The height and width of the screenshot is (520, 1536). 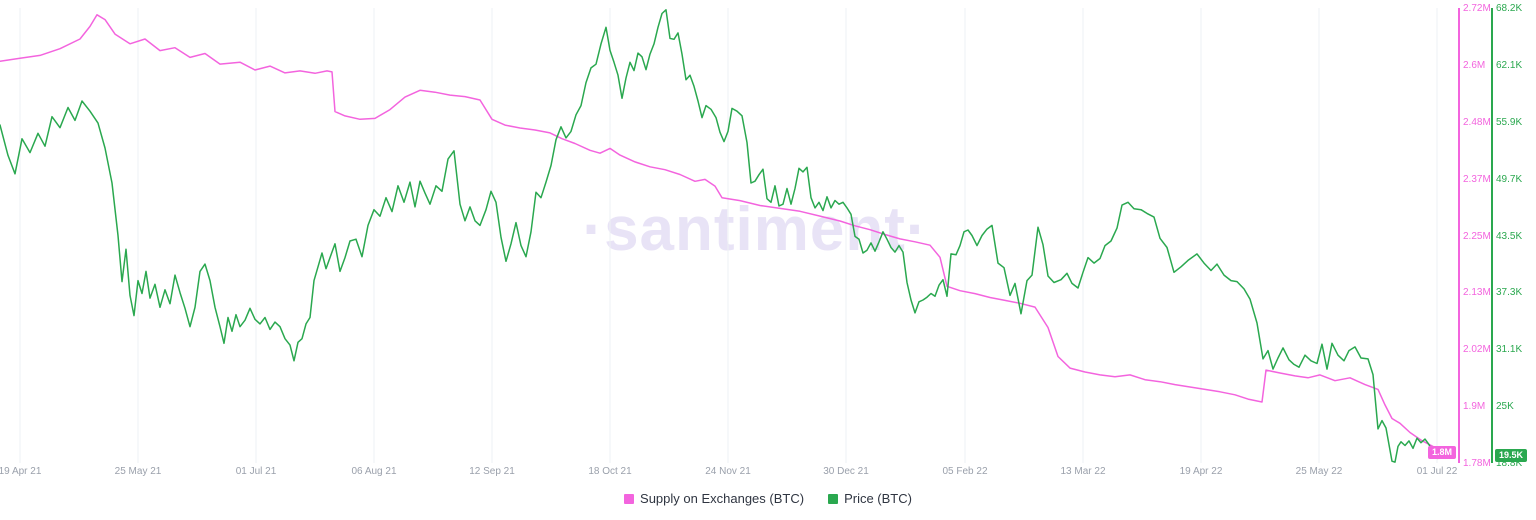 What do you see at coordinates (878, 498) in the screenshot?
I see `legend-label-price: Price (BTC)` at bounding box center [878, 498].